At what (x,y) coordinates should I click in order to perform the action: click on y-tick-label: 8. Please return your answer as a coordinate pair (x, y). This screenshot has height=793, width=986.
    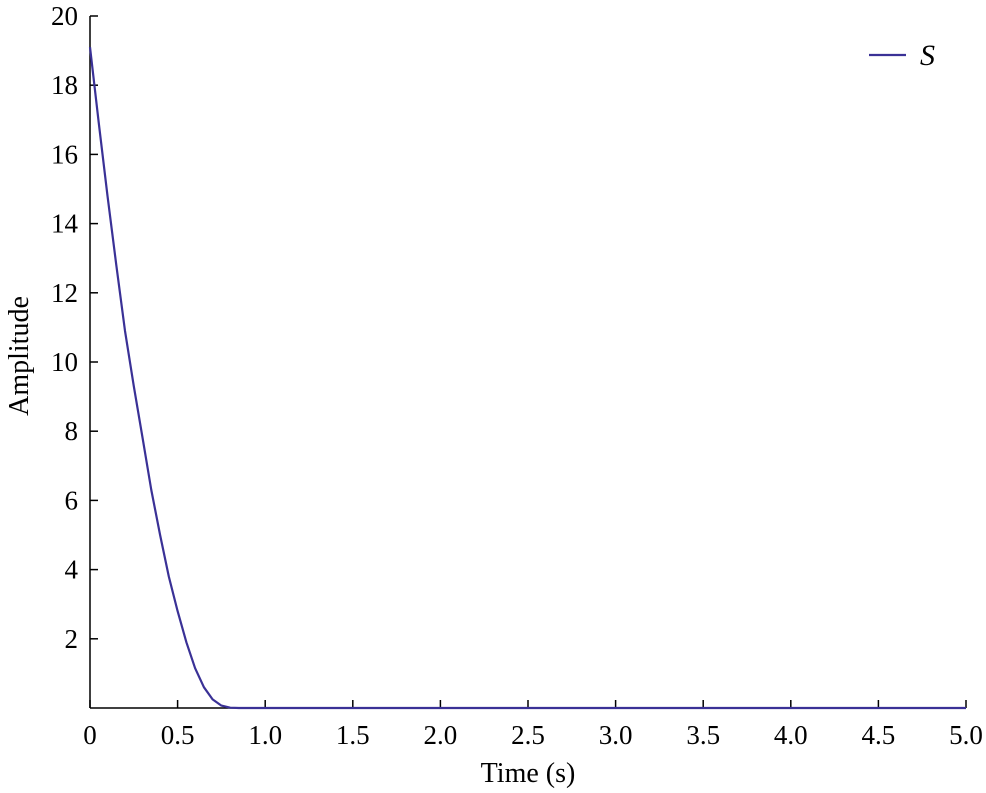
    Looking at the image, I should click on (72, 431).